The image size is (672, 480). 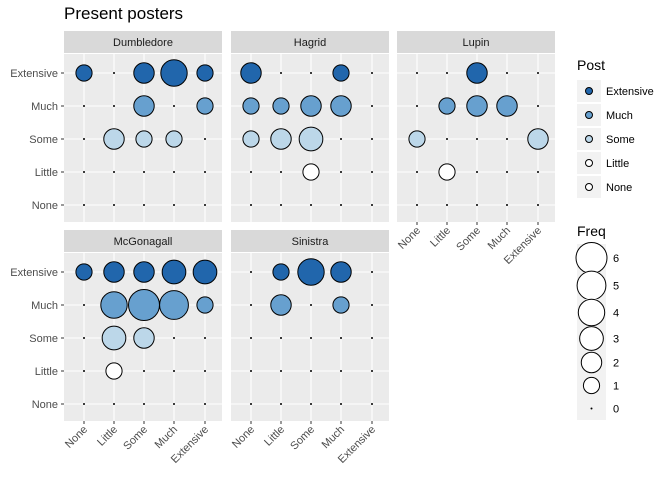 I want to click on legend-size-label: 1, so click(x=616, y=387).